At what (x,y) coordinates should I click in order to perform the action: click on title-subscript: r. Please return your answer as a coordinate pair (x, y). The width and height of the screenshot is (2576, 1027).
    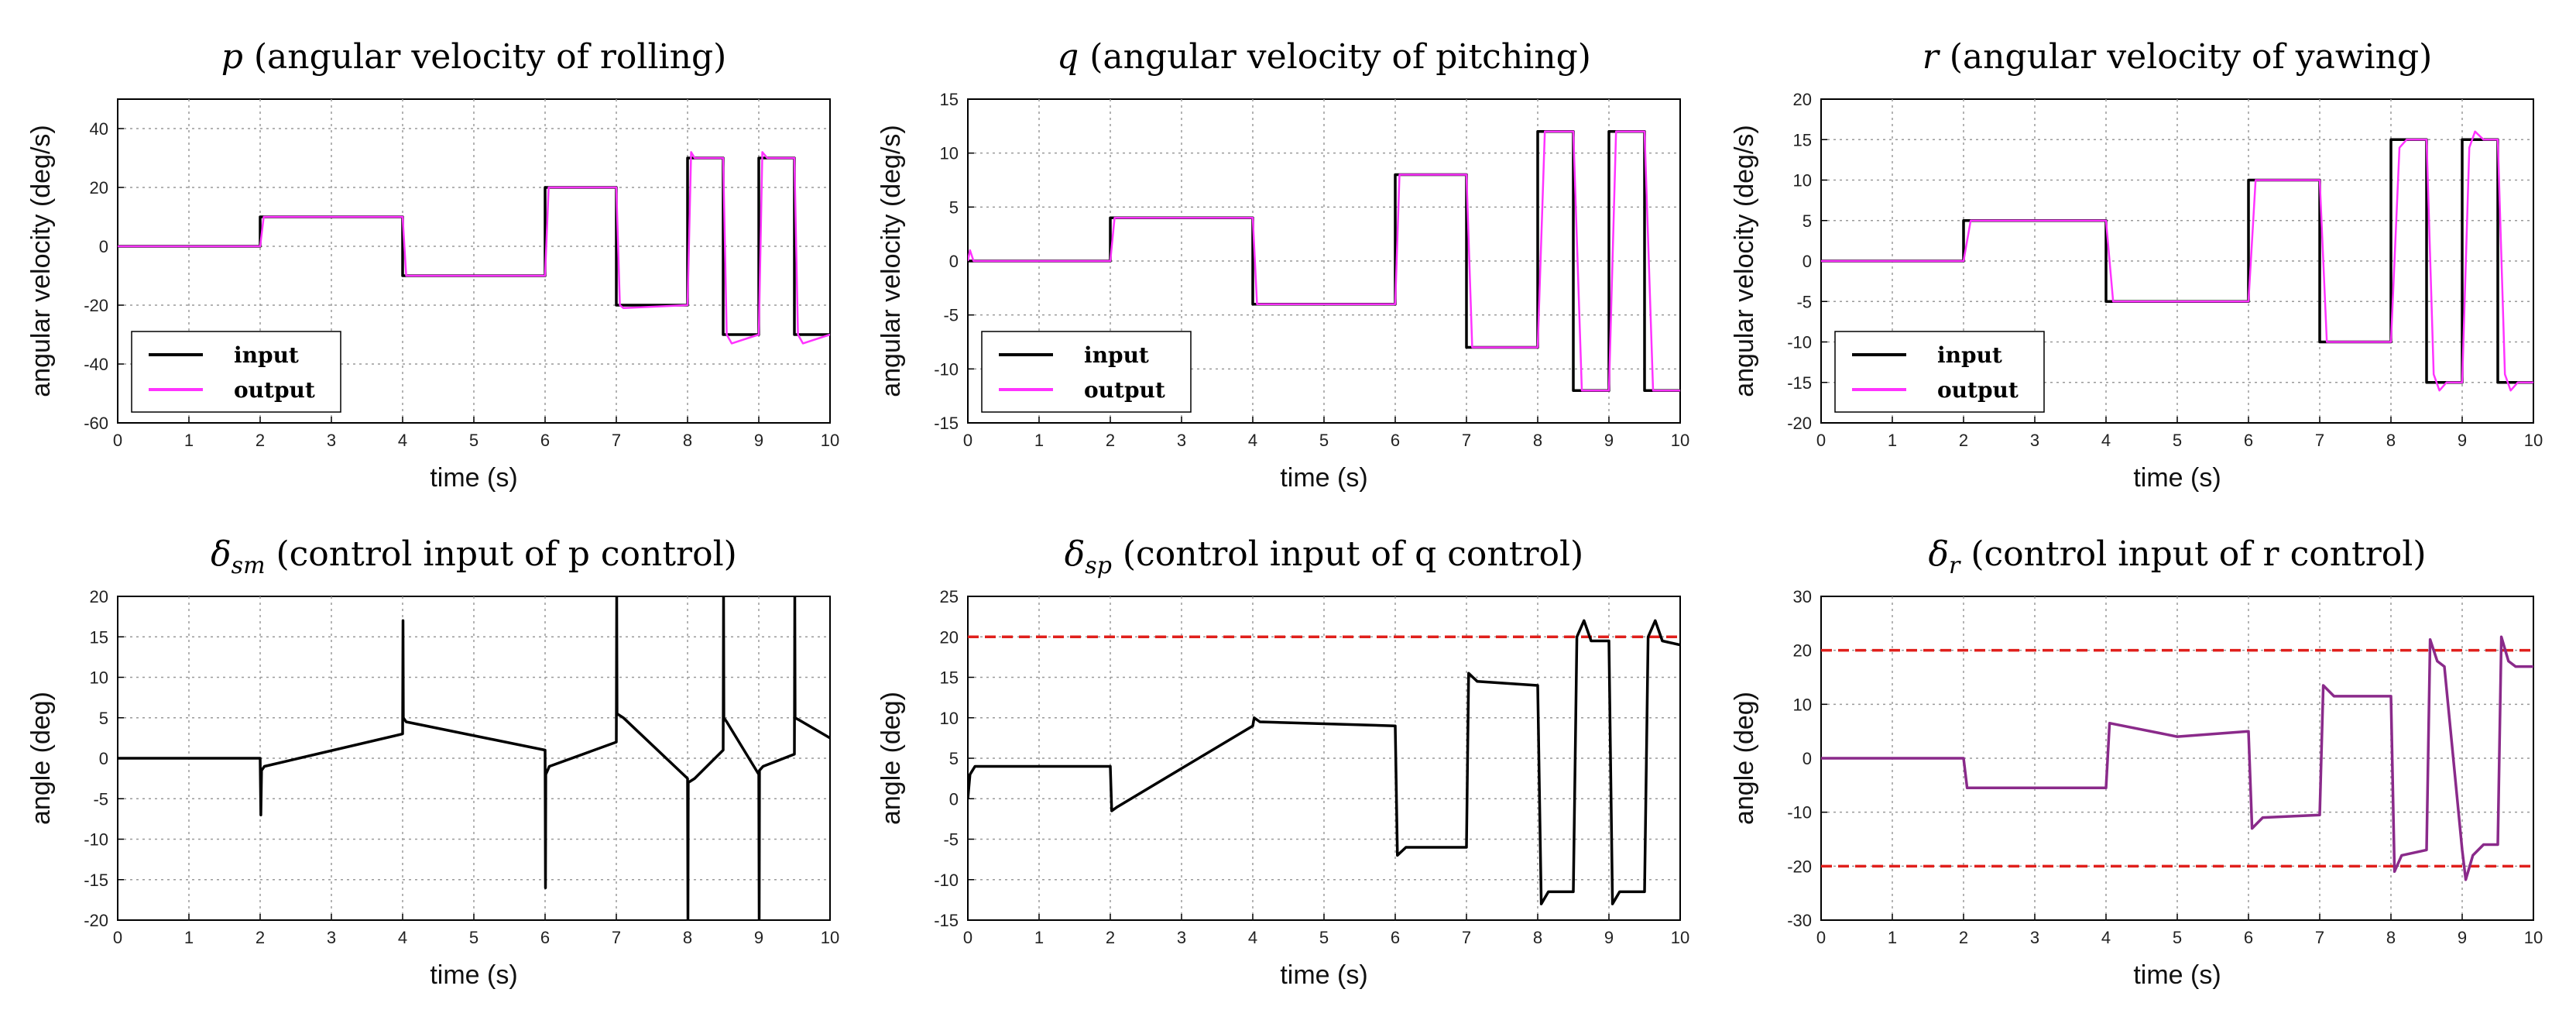
    Looking at the image, I should click on (1955, 565).